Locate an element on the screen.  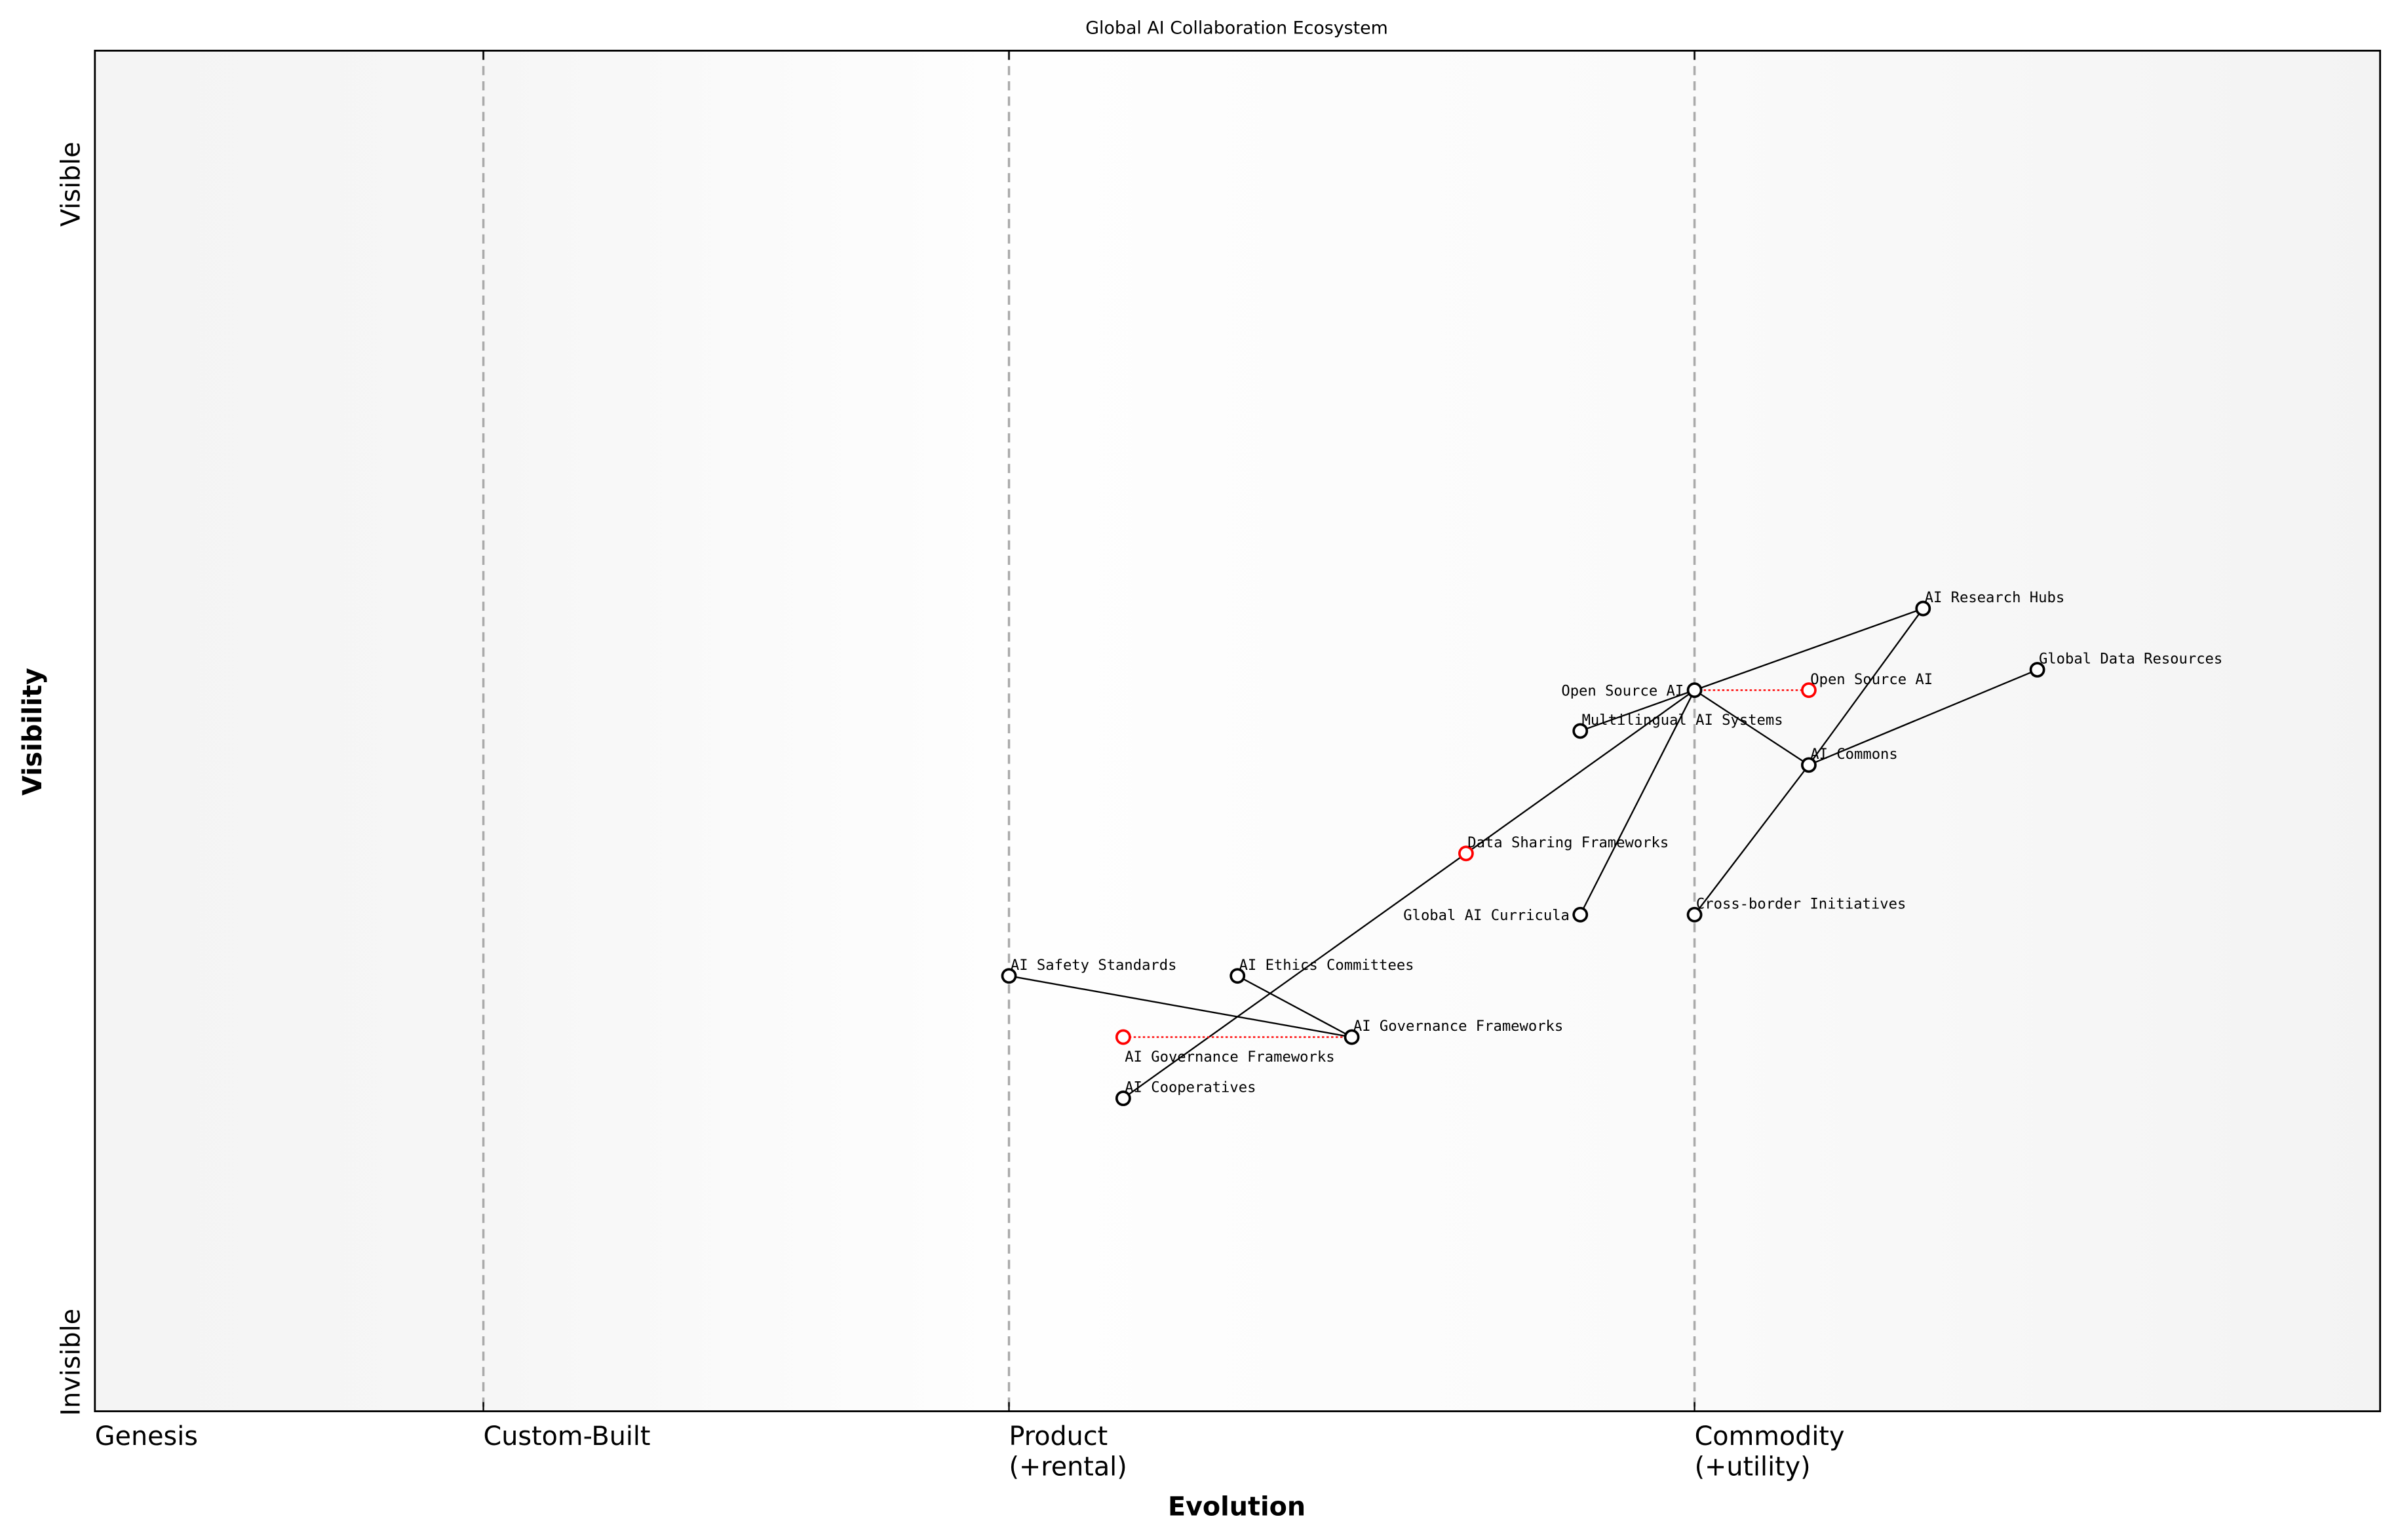
component-label-gov: AI Governance Frameworks is located at coordinates (1458, 1026).